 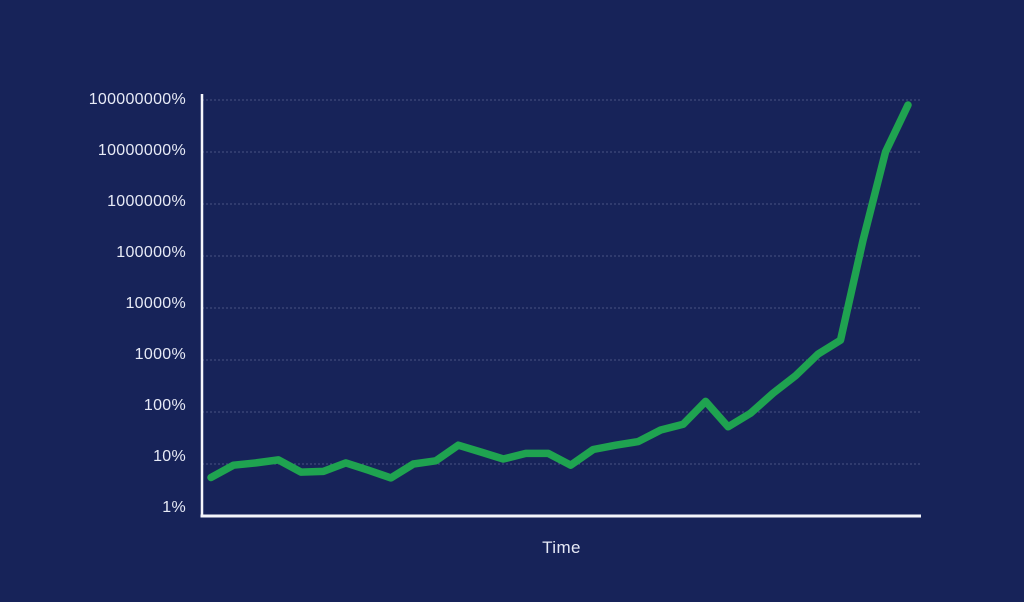 What do you see at coordinates (141, 150) in the screenshot?
I see `y-tick-label: 10000000%` at bounding box center [141, 150].